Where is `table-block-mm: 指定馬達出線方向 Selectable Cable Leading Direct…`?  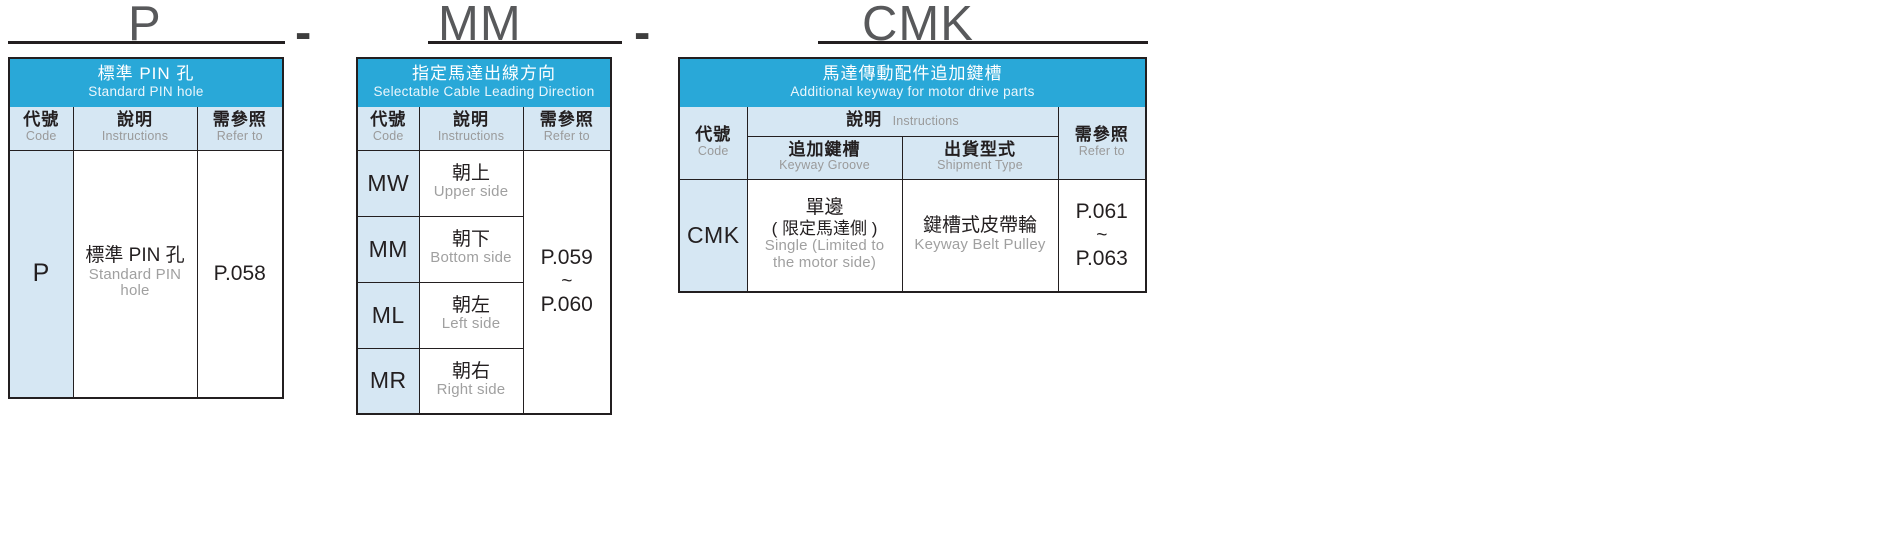 table-block-mm: 指定馬達出線方向 Selectable Cable Leading Direct… is located at coordinates (484, 236).